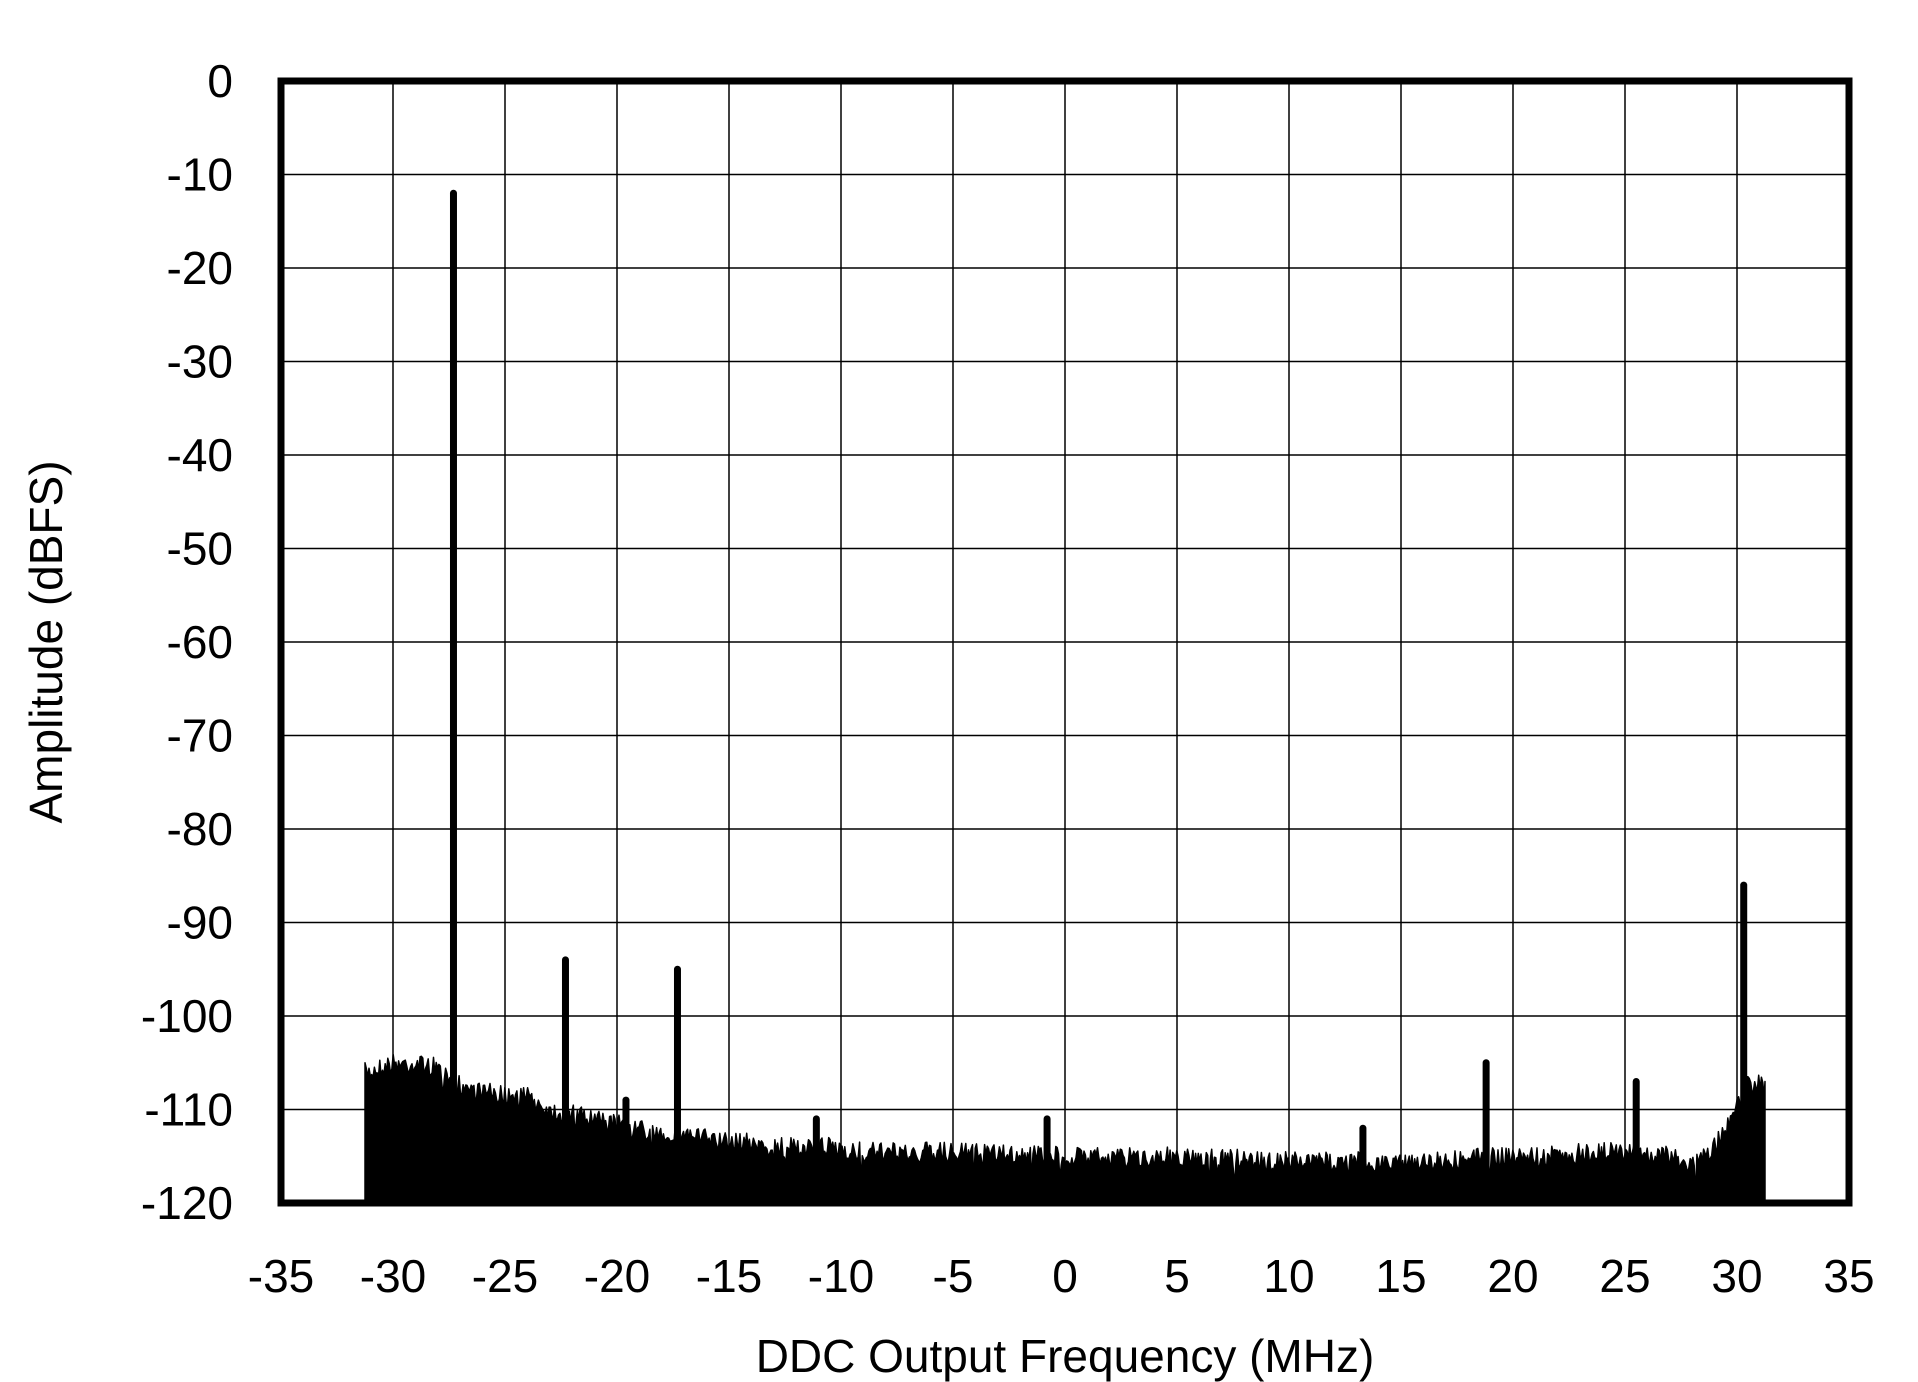  I want to click on noise-floor-area, so click(1065, 1128).